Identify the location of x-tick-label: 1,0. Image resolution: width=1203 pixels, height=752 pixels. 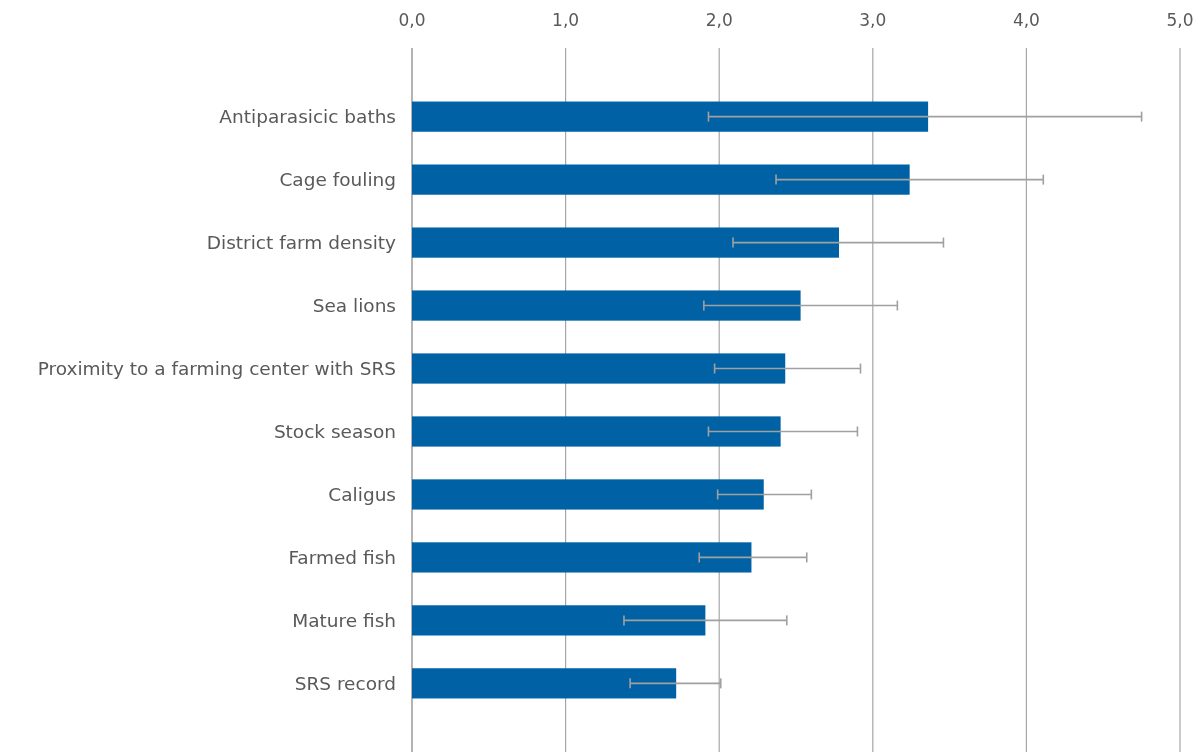
(566, 20).